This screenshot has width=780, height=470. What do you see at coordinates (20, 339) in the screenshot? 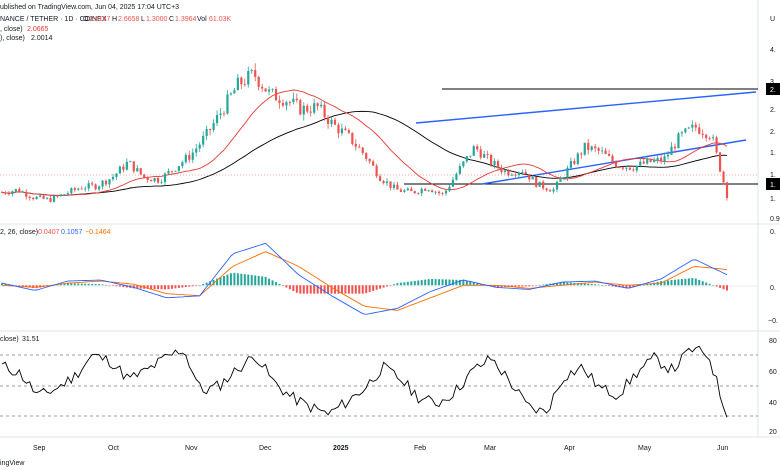
I see `rsi-legend: close) 31.51` at bounding box center [20, 339].